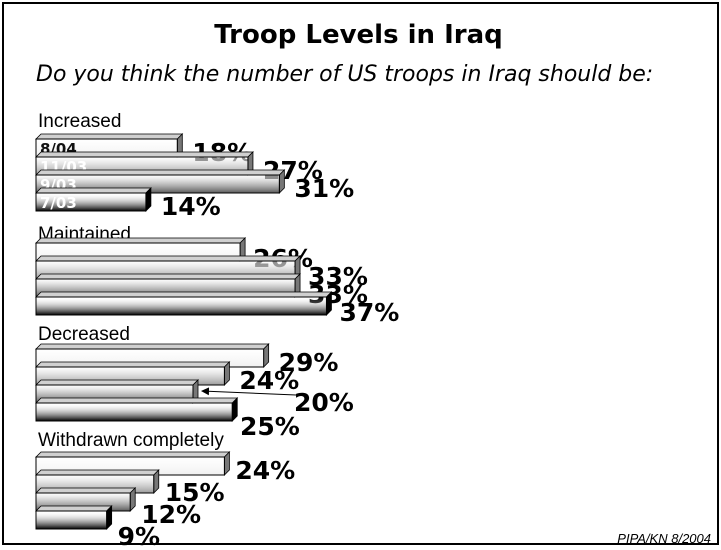 The width and height of the screenshot is (721, 550). Describe the element at coordinates (324, 402) in the screenshot. I see `value-label-decreased-9-03: 20%` at that location.